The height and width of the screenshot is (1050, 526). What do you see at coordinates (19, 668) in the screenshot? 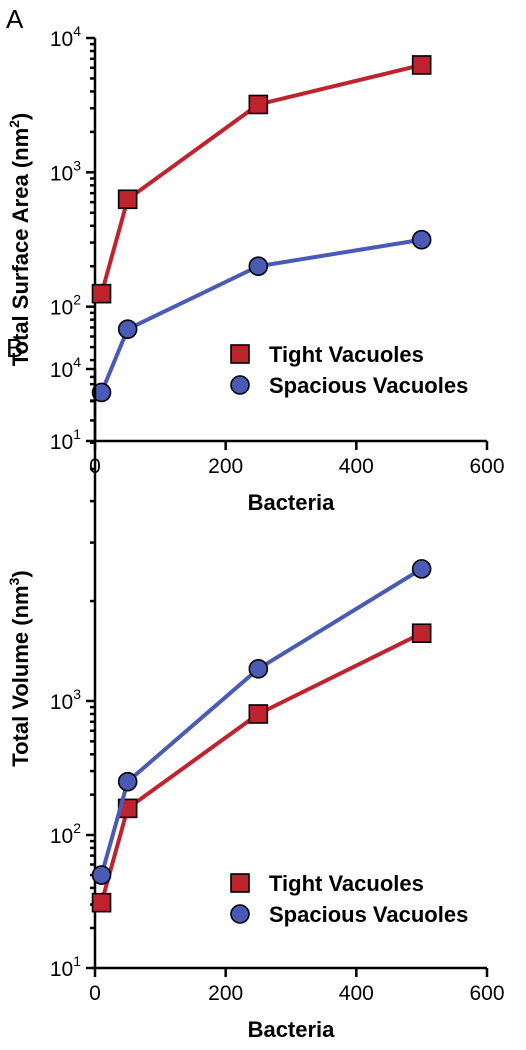
I see `y-axis-title: Total Volume (nm3)` at bounding box center [19, 668].